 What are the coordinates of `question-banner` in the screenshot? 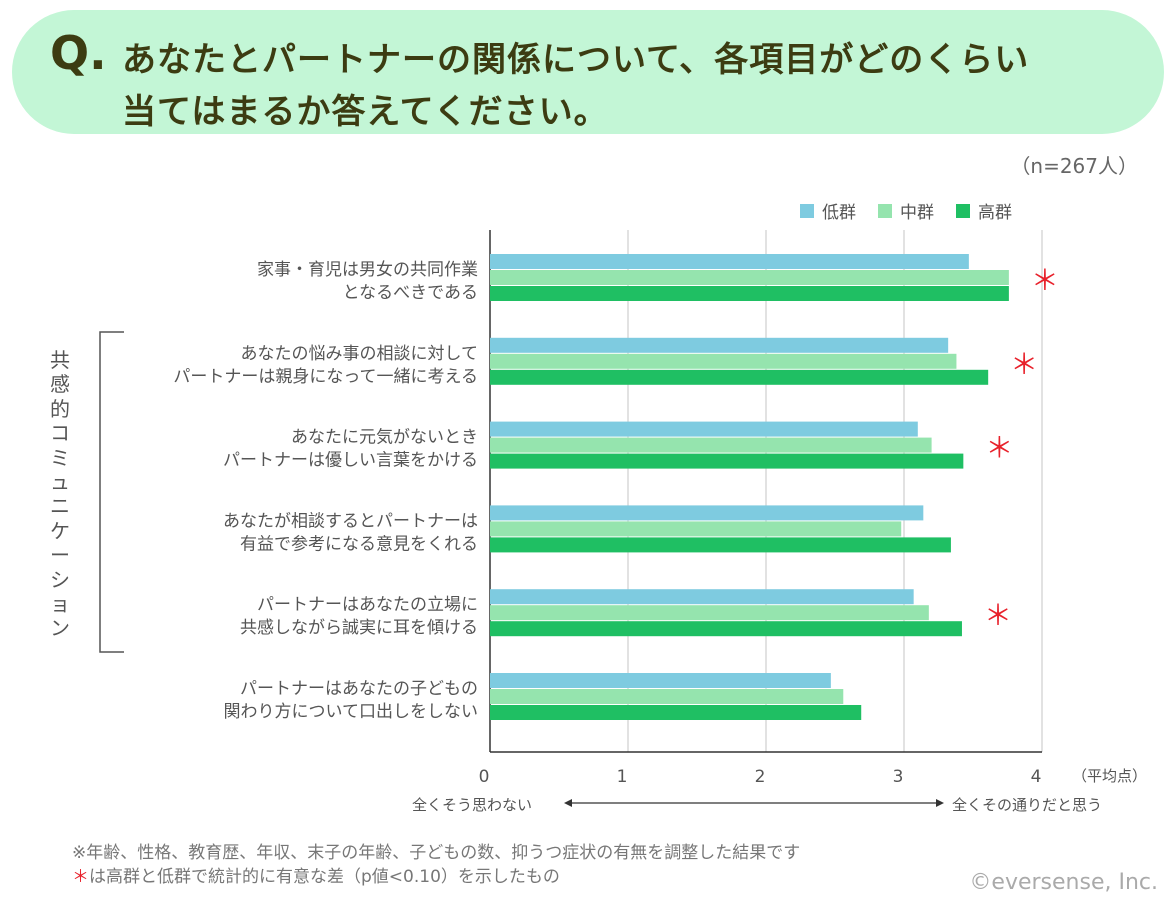 It's located at (588, 72).